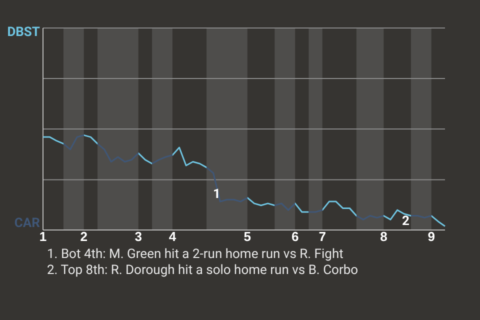 The width and height of the screenshot is (480, 320). Describe the element at coordinates (138, 236) in the screenshot. I see `x-tick-label: 3` at that location.